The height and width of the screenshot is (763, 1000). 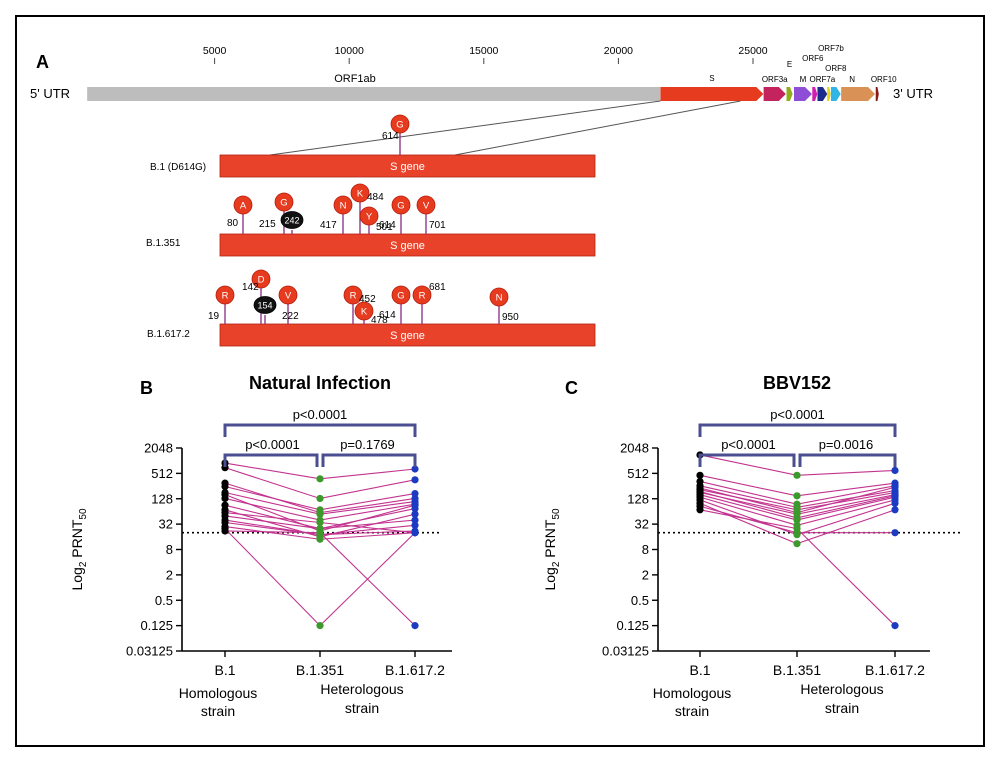 I want to click on gene-n-label: N, so click(x=852, y=79).